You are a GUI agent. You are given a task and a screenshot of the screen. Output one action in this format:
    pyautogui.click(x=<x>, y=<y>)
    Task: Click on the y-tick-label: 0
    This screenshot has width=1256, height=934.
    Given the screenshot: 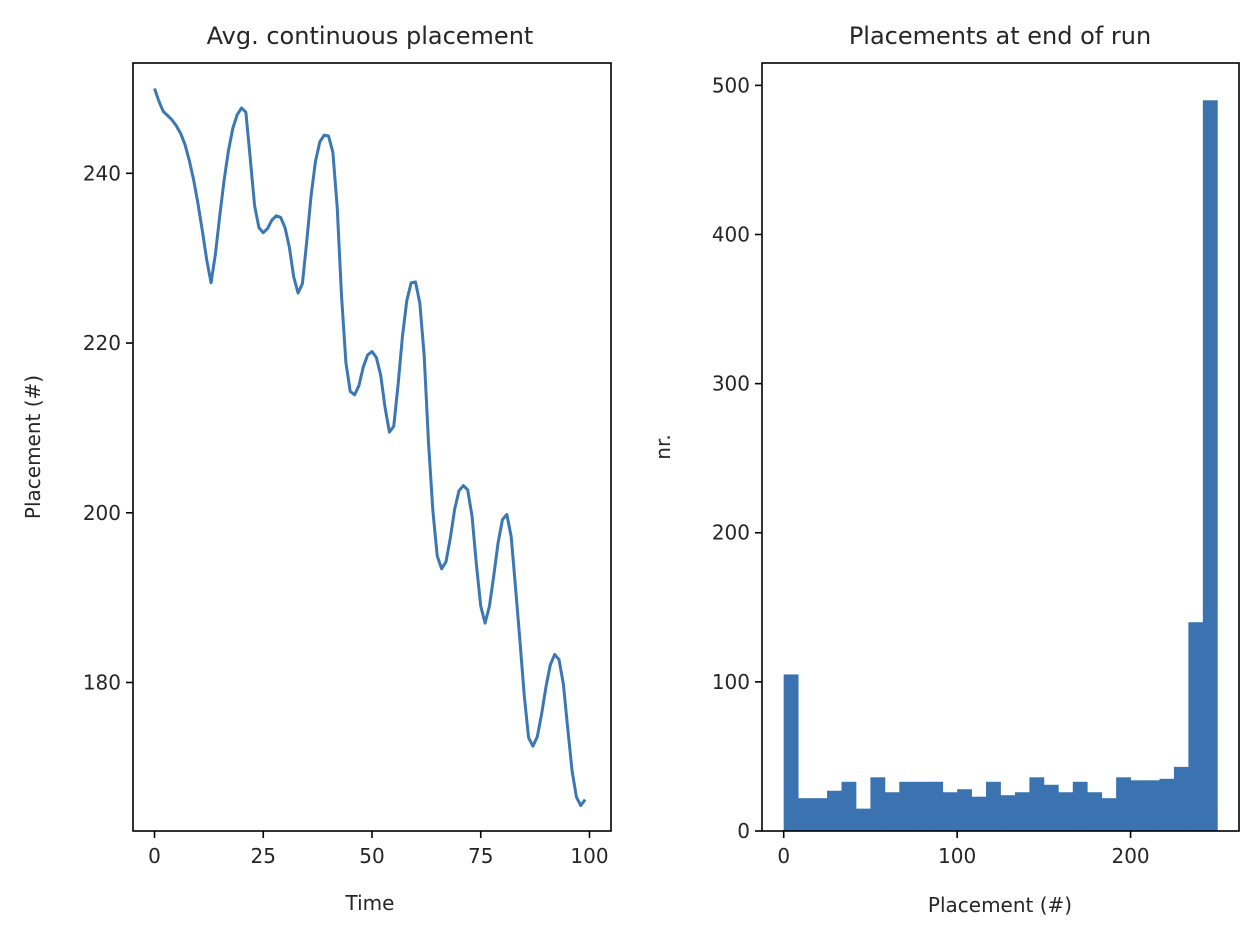 What is the action you would take?
    pyautogui.click(x=743, y=831)
    